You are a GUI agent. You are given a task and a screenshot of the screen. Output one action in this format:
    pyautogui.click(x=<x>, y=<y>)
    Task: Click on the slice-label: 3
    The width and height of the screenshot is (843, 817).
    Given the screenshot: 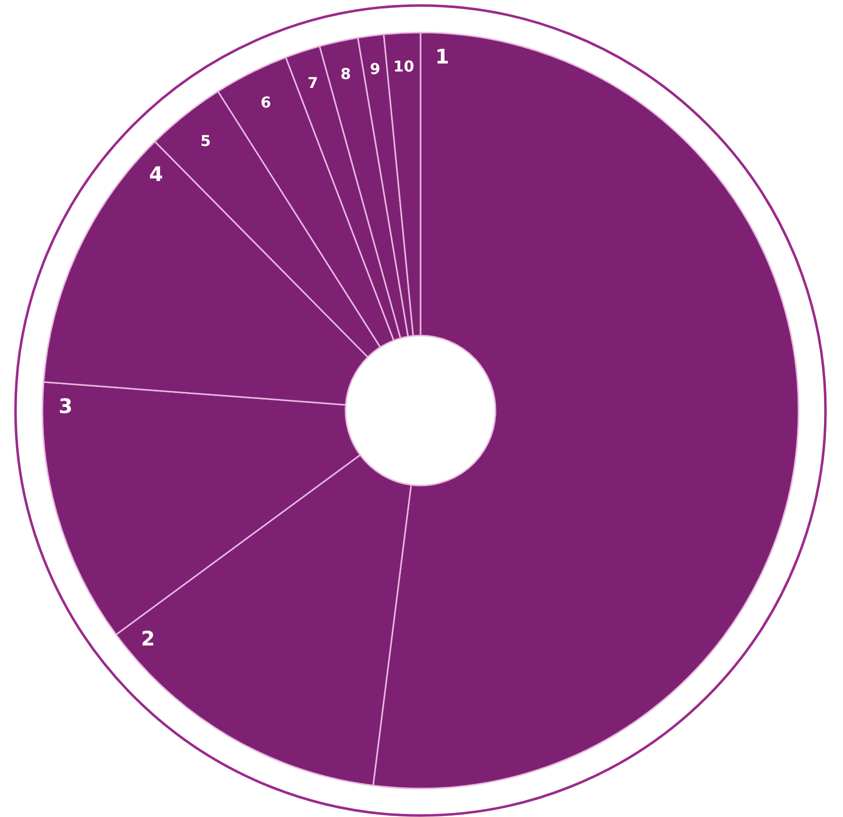 What is the action you would take?
    pyautogui.click(x=65, y=406)
    